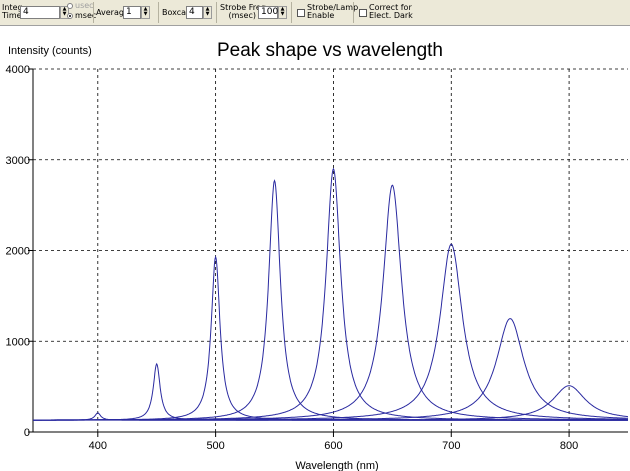 The height and width of the screenshot is (471, 630). What do you see at coordinates (333, 446) in the screenshot?
I see `x-tick-label: 600` at bounding box center [333, 446].